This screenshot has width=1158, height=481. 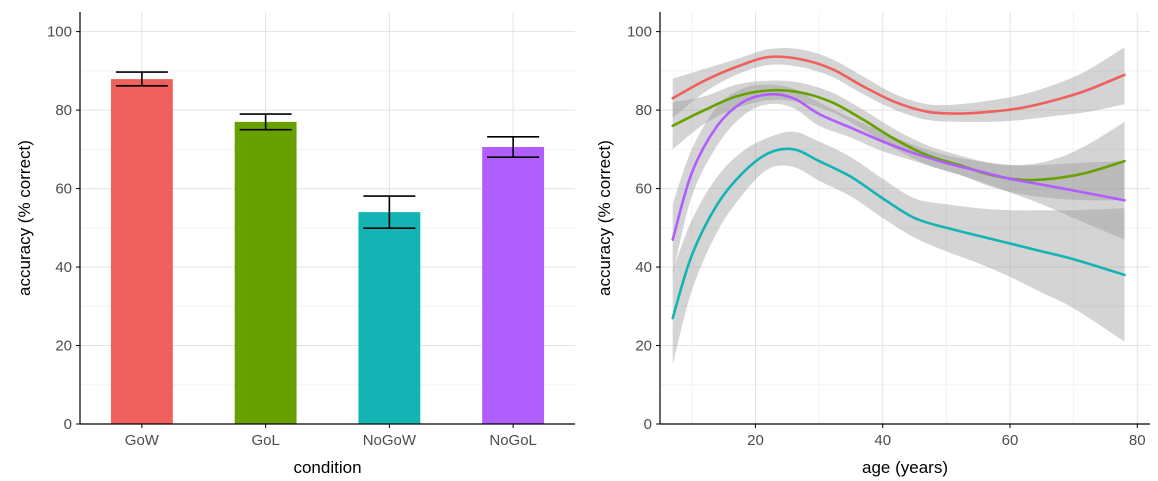 I want to click on bar-nogow, so click(x=389, y=318).